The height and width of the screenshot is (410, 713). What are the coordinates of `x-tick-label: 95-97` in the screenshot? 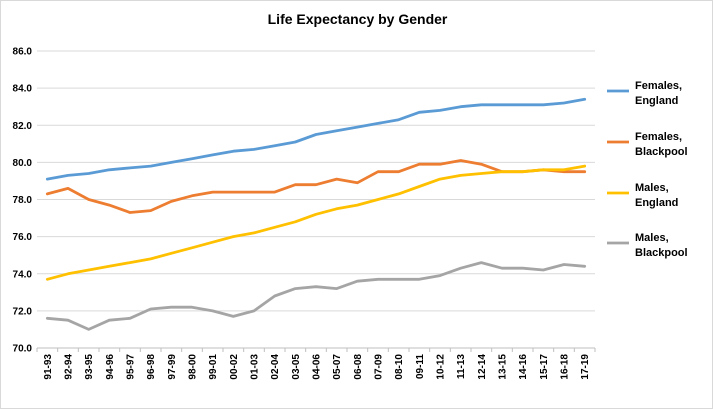 It's located at (131, 367).